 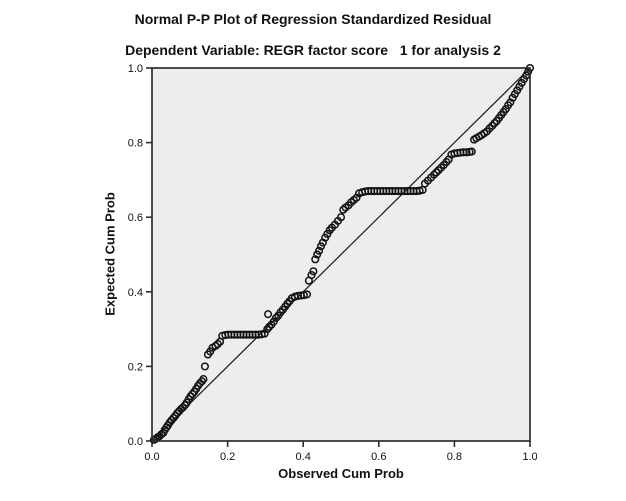 What do you see at coordinates (378, 457) in the screenshot?
I see `x-tick-label: 0.6` at bounding box center [378, 457].